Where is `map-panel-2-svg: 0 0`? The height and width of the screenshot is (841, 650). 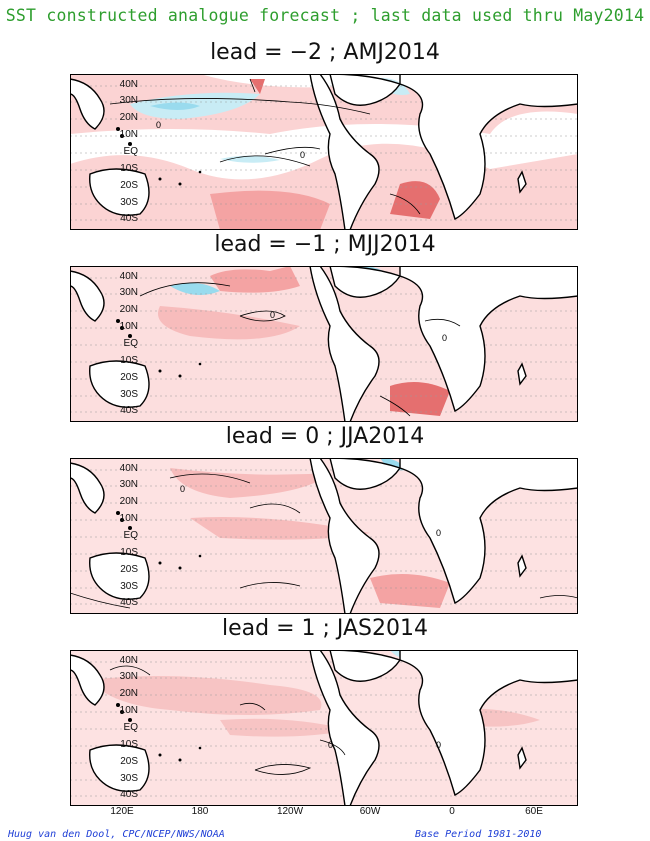
map-panel-2-svg: 0 0 is located at coordinates (324, 344).